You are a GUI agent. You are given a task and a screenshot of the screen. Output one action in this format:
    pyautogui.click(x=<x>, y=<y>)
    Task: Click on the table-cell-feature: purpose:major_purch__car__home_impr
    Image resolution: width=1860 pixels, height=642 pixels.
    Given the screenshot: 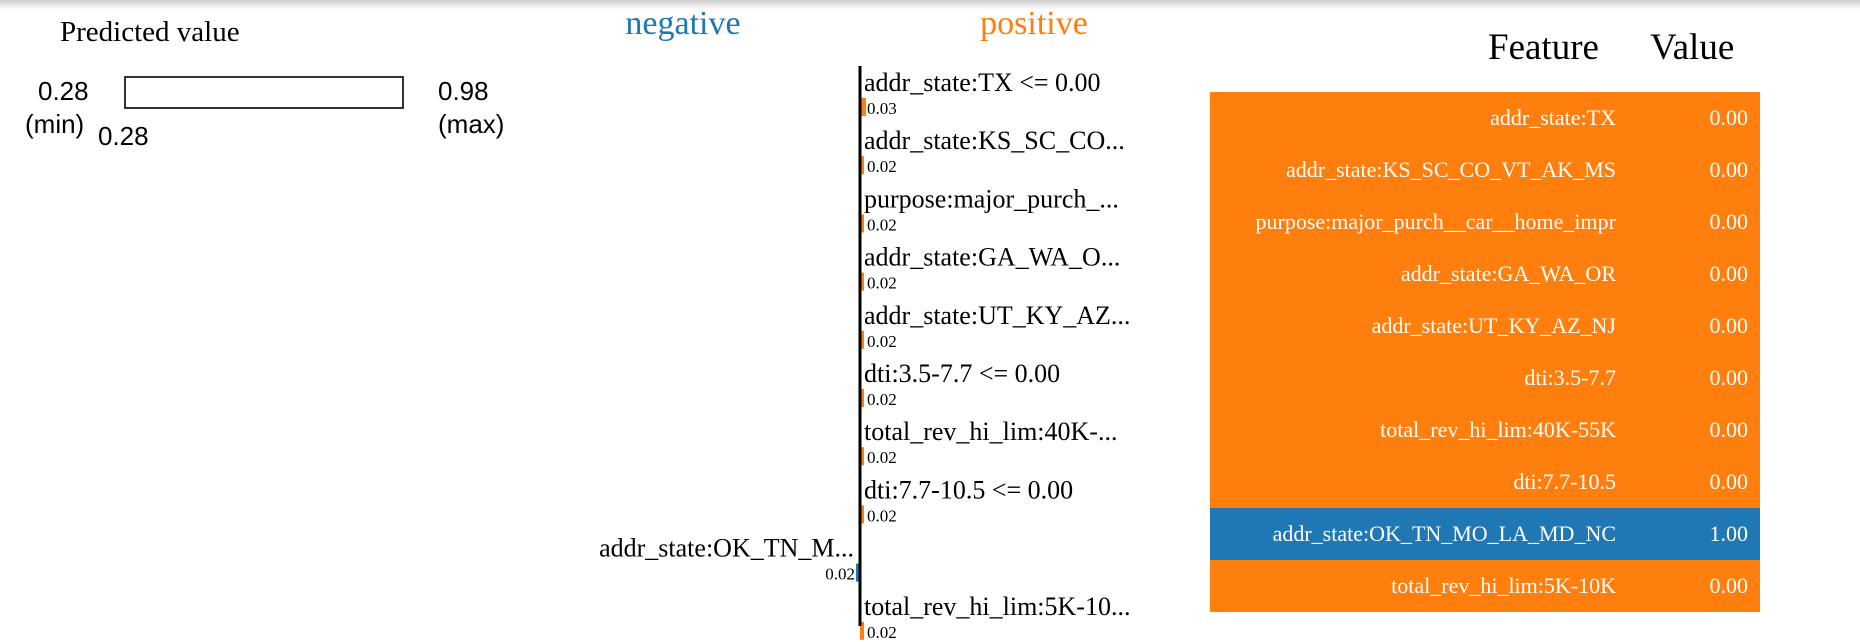 What is the action you would take?
    pyautogui.click(x=1435, y=221)
    